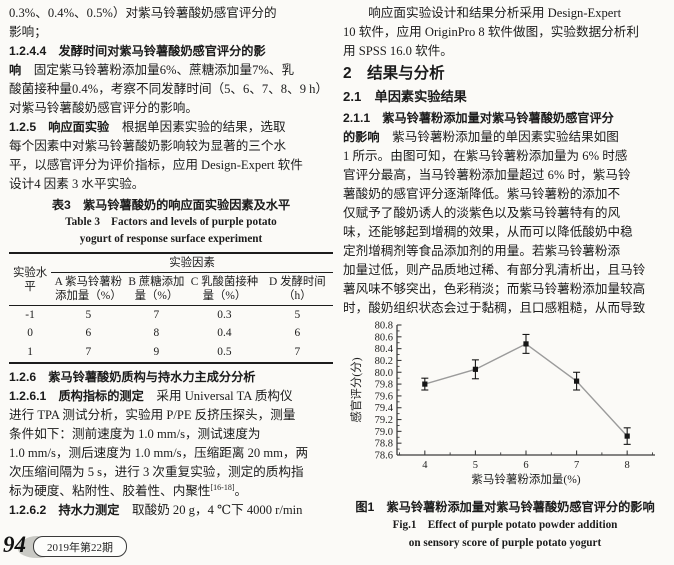 The height and width of the screenshot is (565, 674). I want to click on table-row: 0 6 8 0.4 6, so click(171, 334).